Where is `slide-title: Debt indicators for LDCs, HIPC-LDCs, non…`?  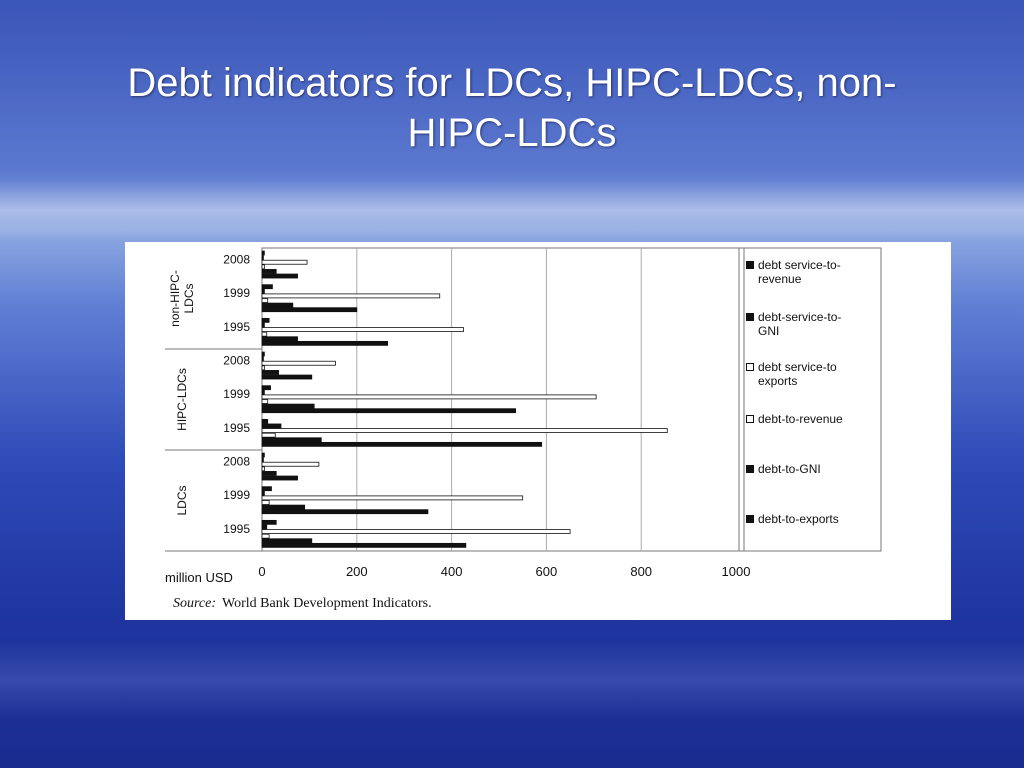
slide-title: Debt indicators for LDCs, HIPC-LDCs, non… is located at coordinates (512, 108).